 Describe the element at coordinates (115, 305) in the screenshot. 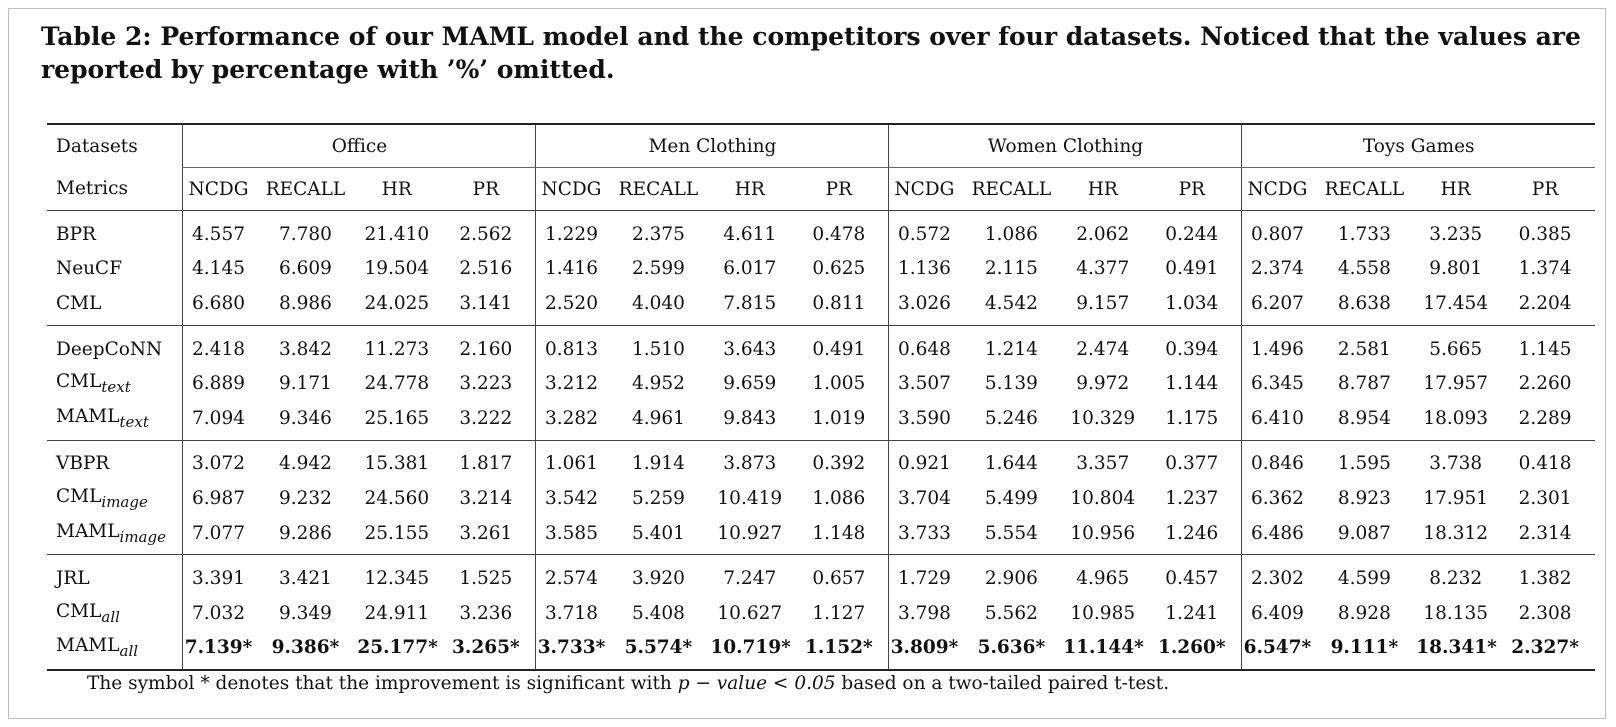

I see `model-name: CML` at that location.